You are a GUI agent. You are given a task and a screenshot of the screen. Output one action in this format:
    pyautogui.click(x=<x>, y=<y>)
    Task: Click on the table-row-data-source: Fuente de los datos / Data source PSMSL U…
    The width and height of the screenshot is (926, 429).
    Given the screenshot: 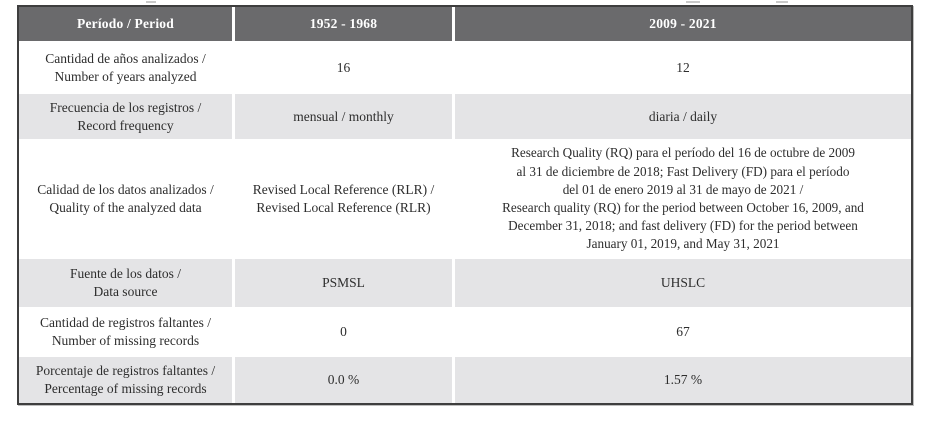 What is the action you would take?
    pyautogui.click(x=465, y=283)
    